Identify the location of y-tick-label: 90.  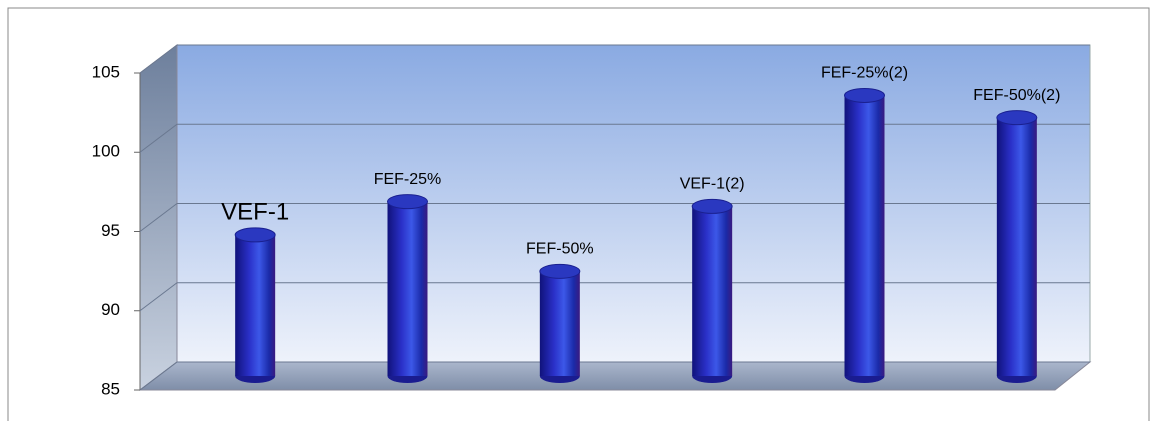
(110, 309).